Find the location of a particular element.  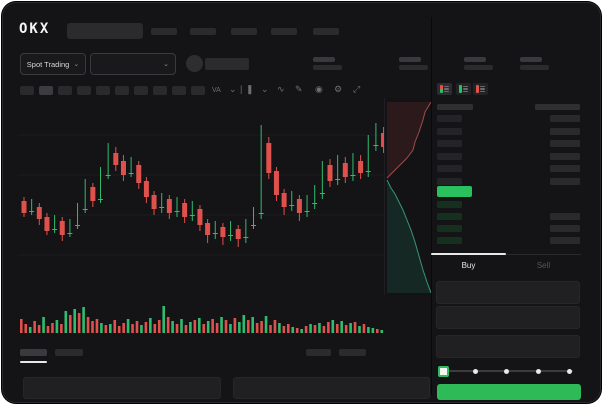

last-price-badge is located at coordinates (454, 191).